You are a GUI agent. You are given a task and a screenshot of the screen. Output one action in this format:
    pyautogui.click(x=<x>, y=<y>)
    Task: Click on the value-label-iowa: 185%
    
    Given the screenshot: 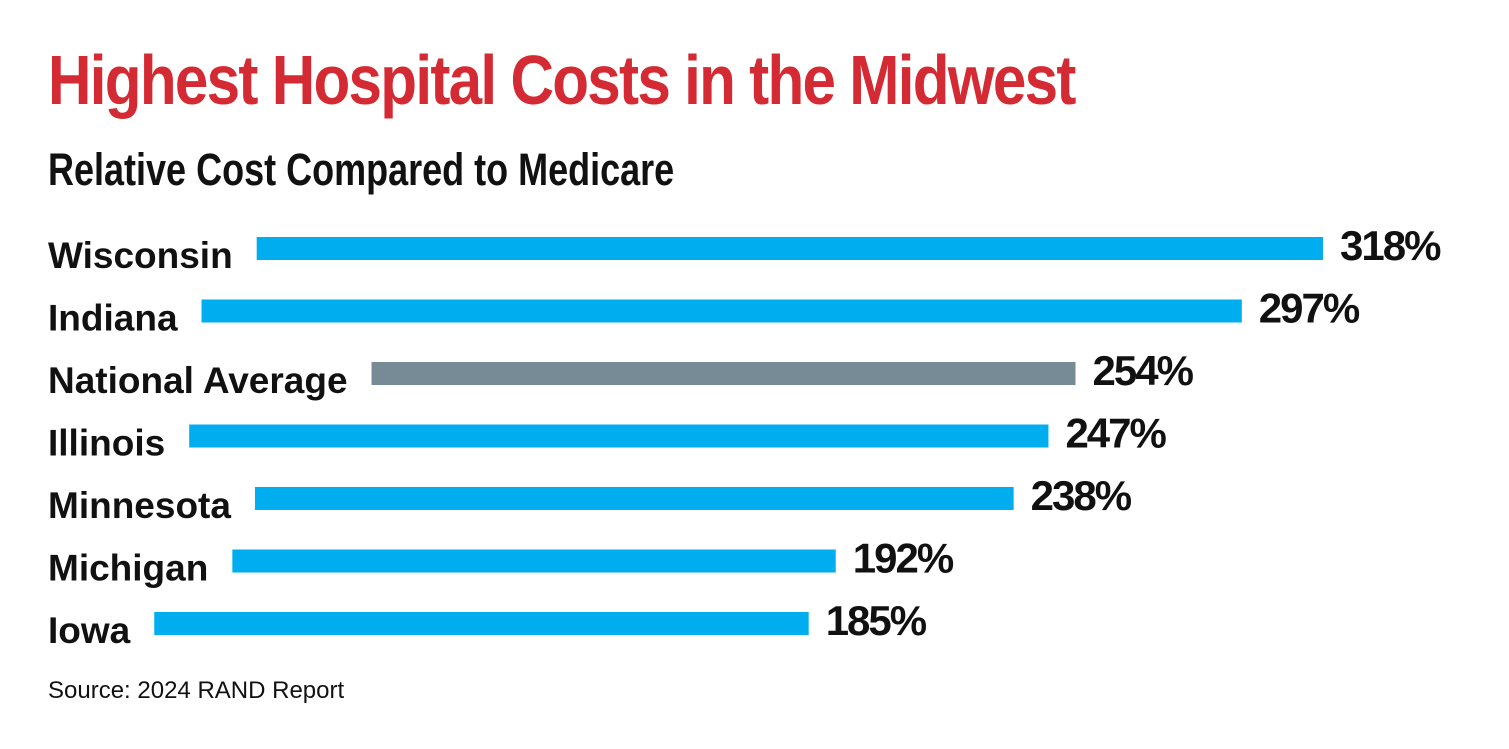 What is the action you would take?
    pyautogui.click(x=876, y=620)
    